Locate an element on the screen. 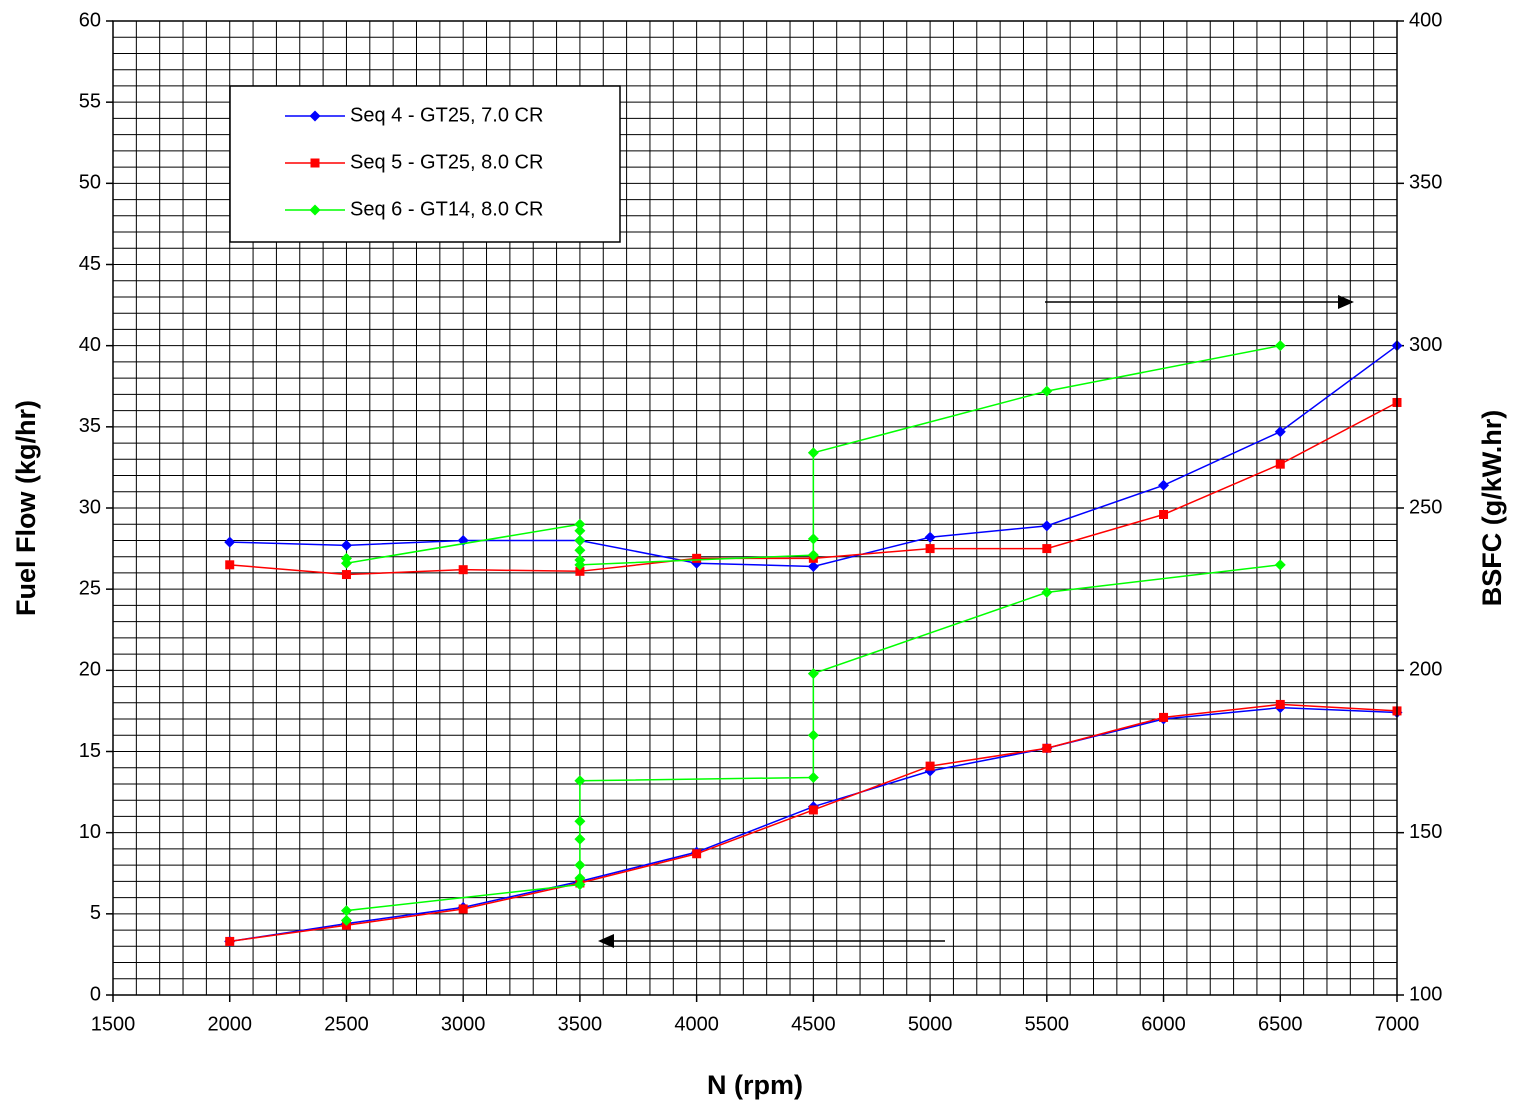  x-tick-label: 6000 is located at coordinates (1163, 1024).